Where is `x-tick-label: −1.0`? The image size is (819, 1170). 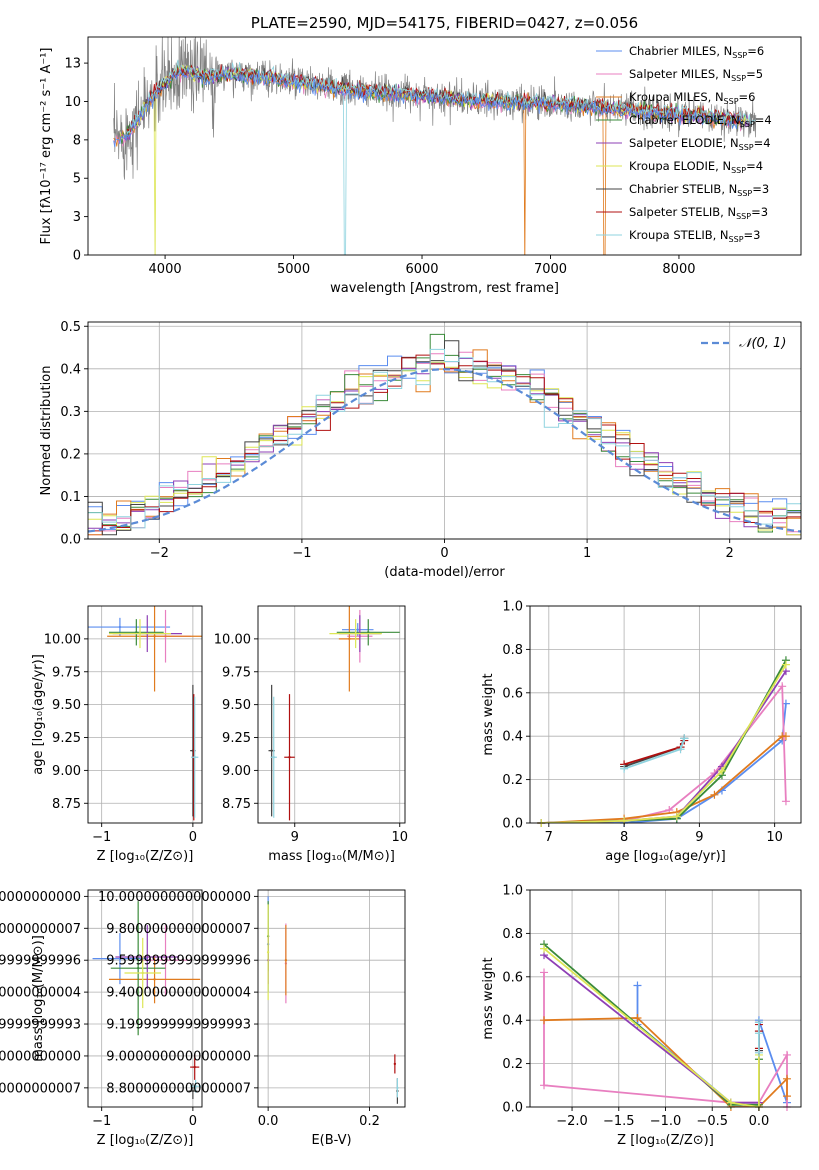
x-tick-label: −1.0 is located at coordinates (666, 1121).